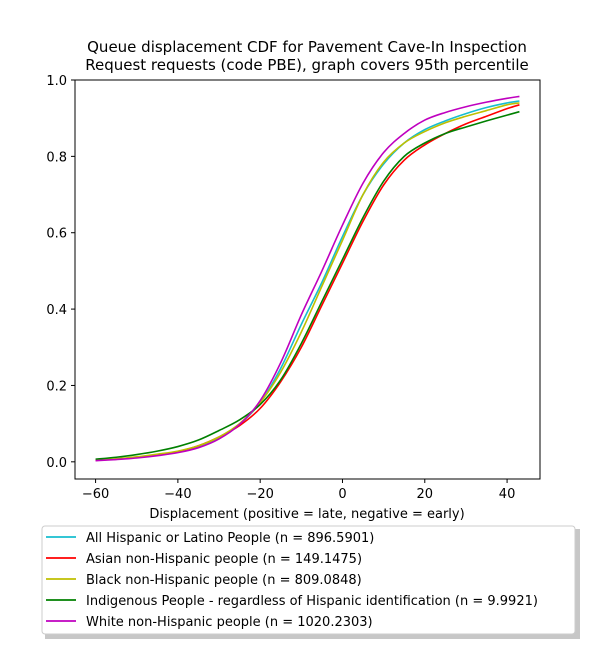 This screenshot has height=650, width=600. I want to click on y-tick-label: 0.2, so click(56, 386).